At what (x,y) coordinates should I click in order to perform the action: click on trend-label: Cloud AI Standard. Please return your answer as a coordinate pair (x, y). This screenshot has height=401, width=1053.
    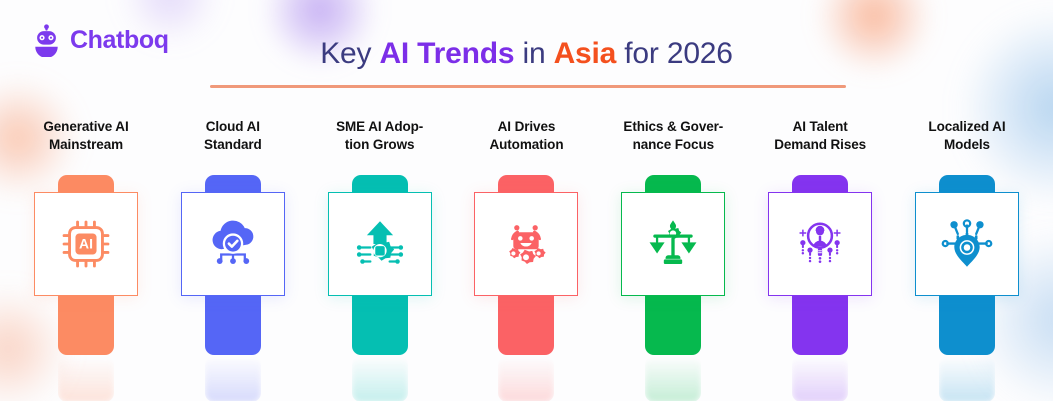
    Looking at the image, I should click on (232, 135).